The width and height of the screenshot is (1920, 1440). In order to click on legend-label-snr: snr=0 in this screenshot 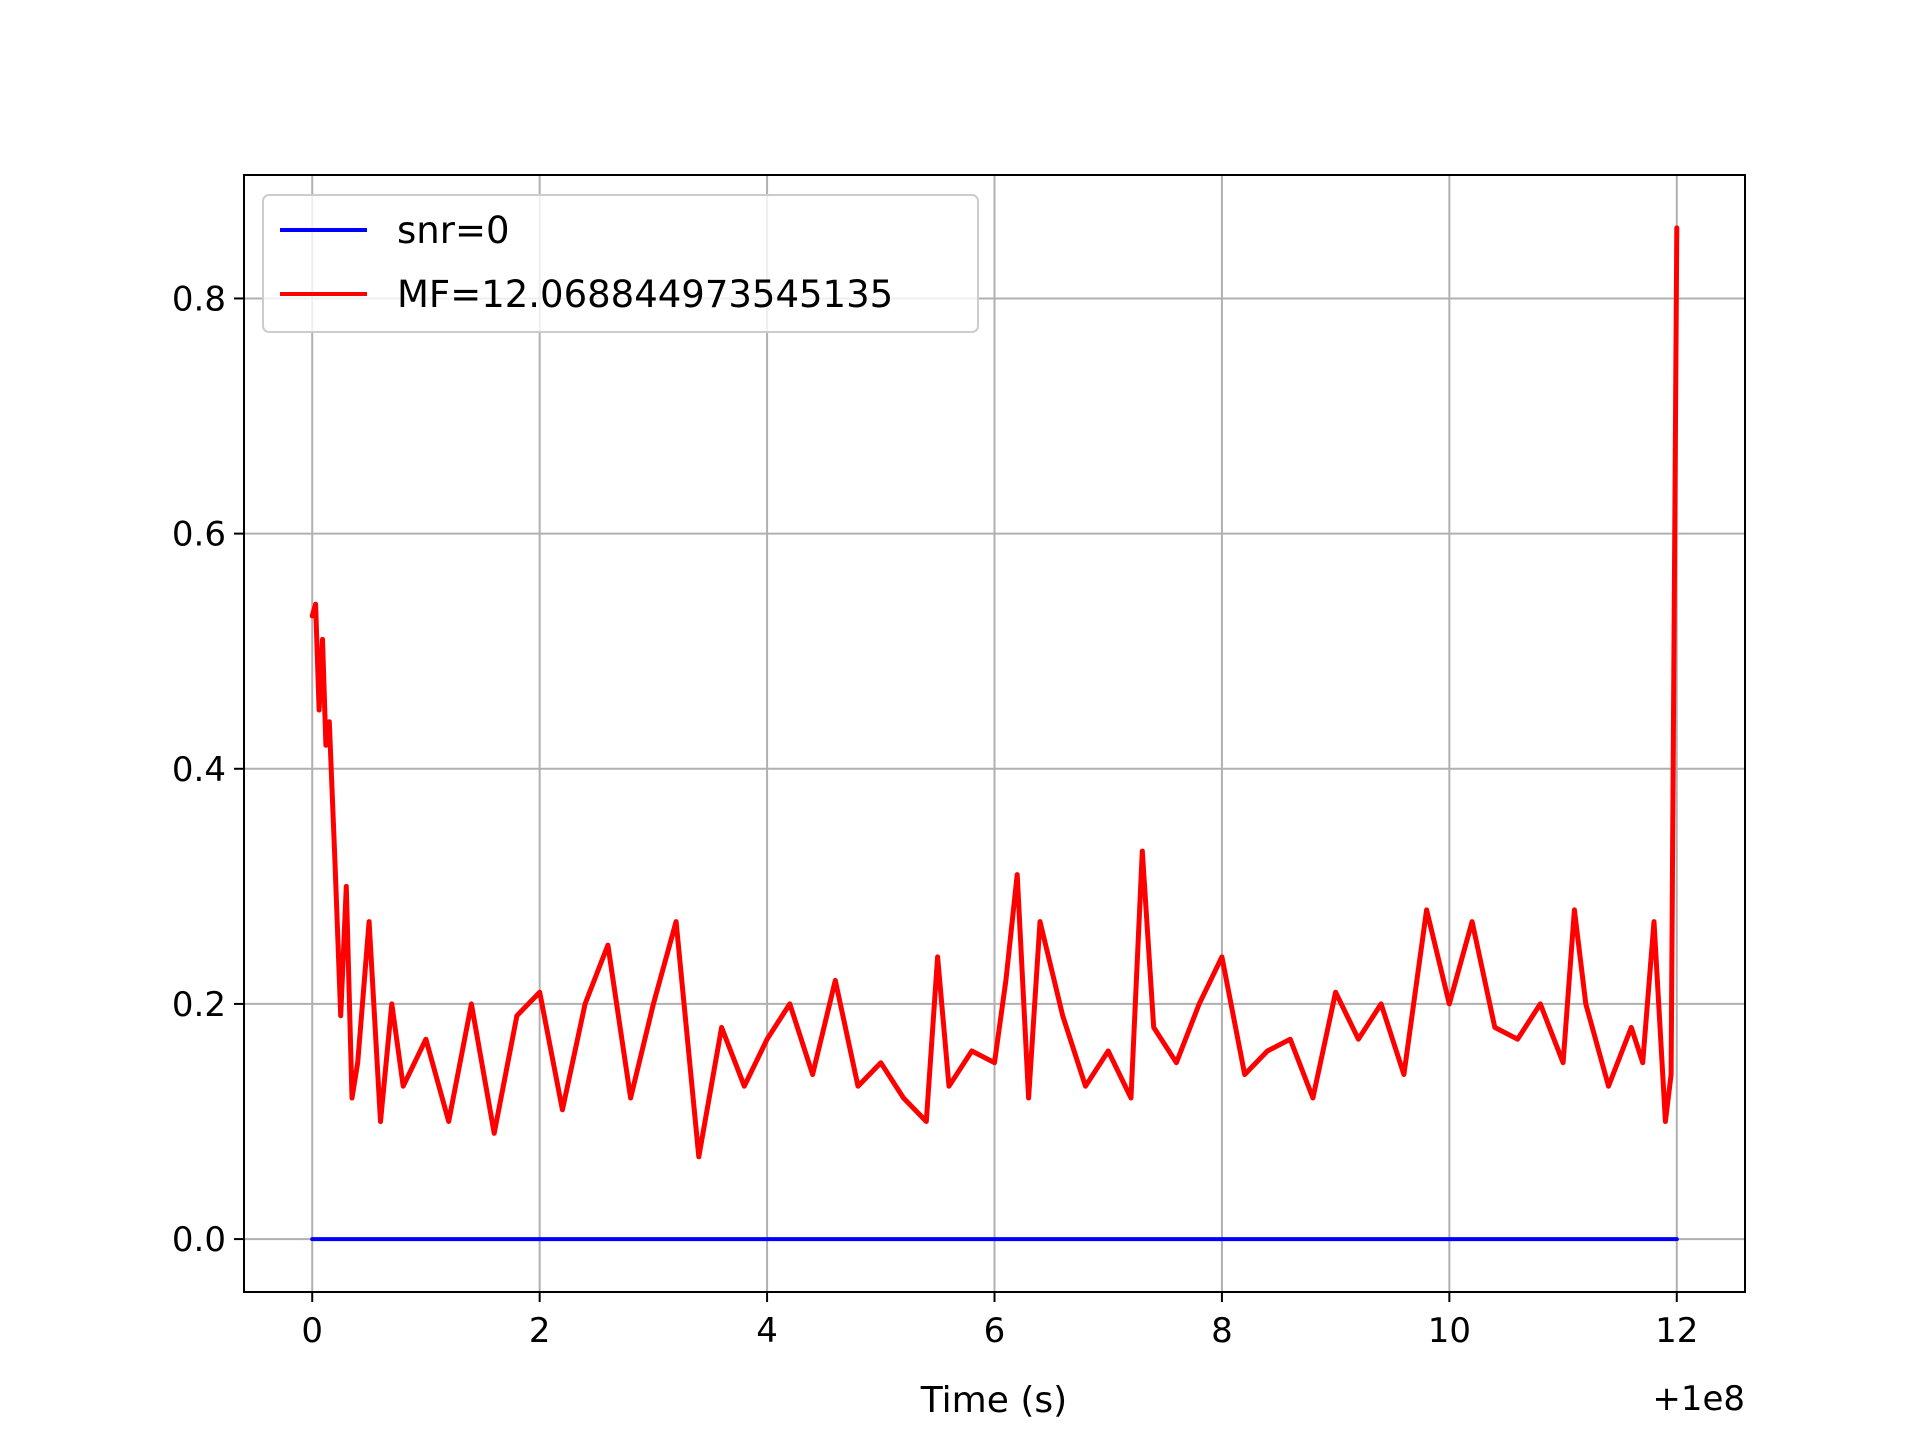, I will do `click(453, 230)`.